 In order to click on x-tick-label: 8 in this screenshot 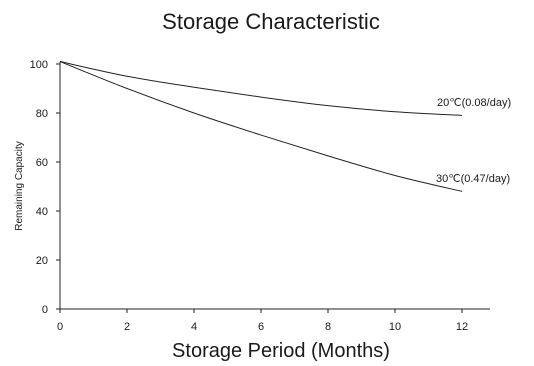, I will do `click(328, 327)`.